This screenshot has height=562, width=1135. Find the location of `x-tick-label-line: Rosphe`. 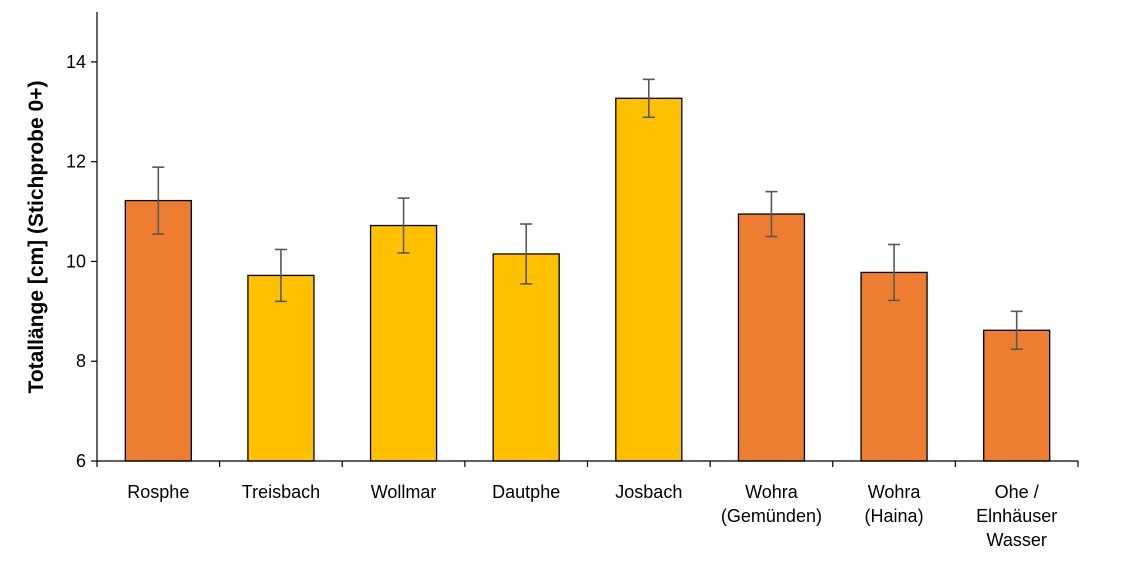

x-tick-label-line: Rosphe is located at coordinates (158, 492).